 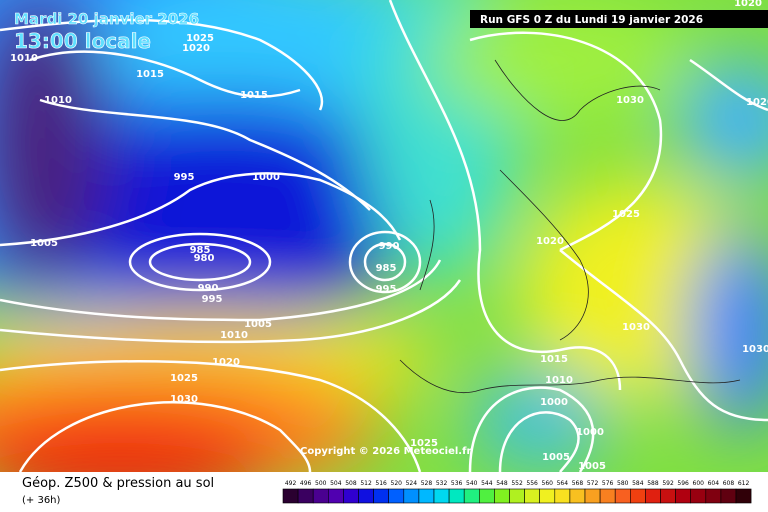 I want to click on isobar-label: 990, so click(x=208, y=288).